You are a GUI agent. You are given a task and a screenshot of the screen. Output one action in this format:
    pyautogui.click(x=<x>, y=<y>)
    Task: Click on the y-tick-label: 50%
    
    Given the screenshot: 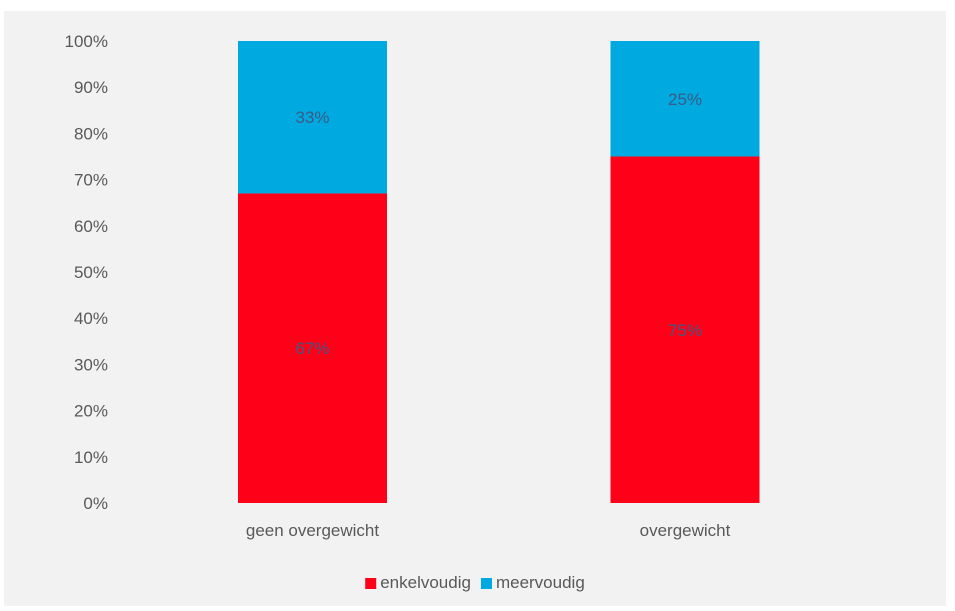 What is the action you would take?
    pyautogui.click(x=91, y=272)
    